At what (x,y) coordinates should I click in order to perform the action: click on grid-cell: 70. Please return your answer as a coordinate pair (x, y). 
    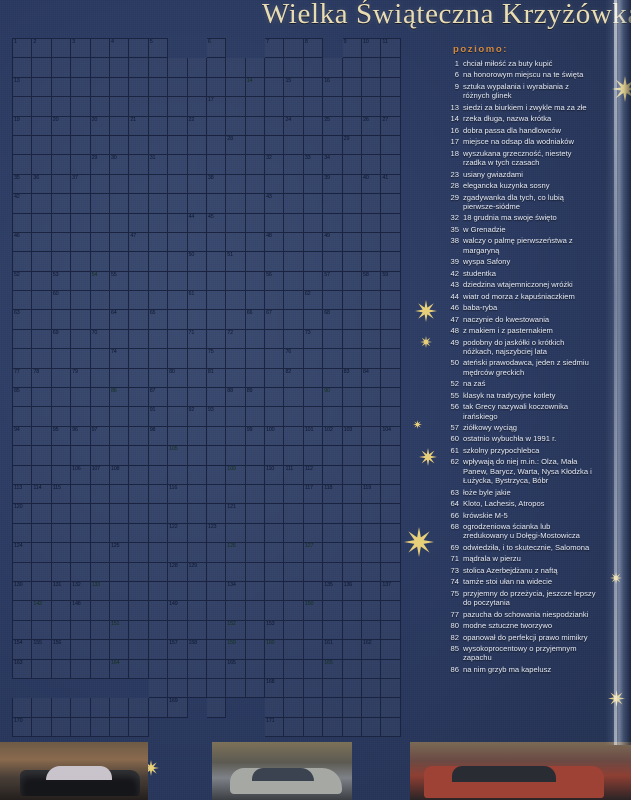
    Looking at the image, I should click on (99, 339).